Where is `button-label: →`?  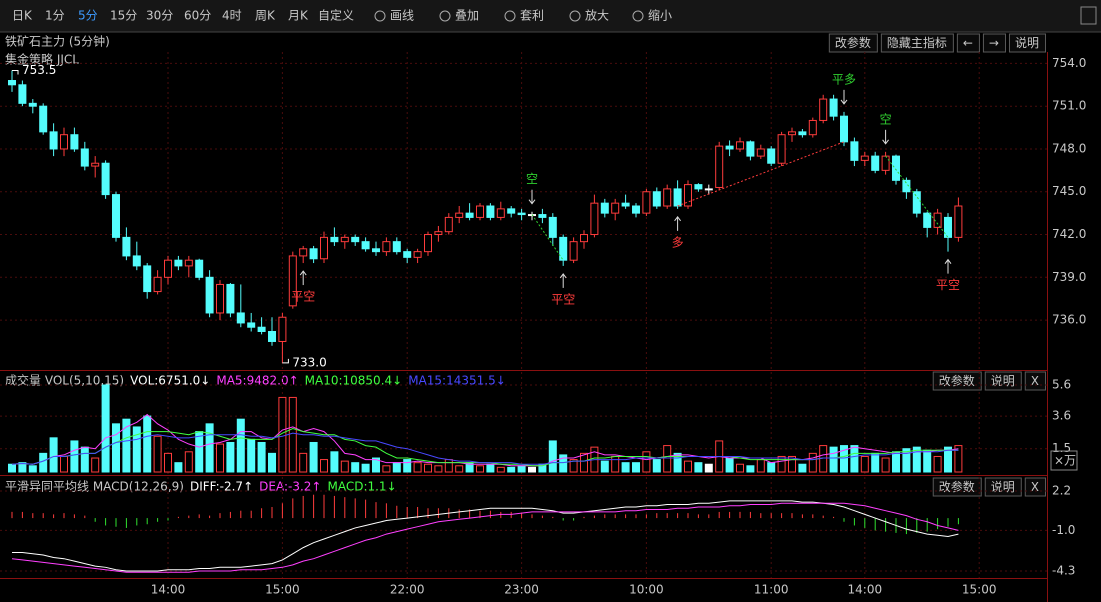 button-label: → is located at coordinates (994, 43).